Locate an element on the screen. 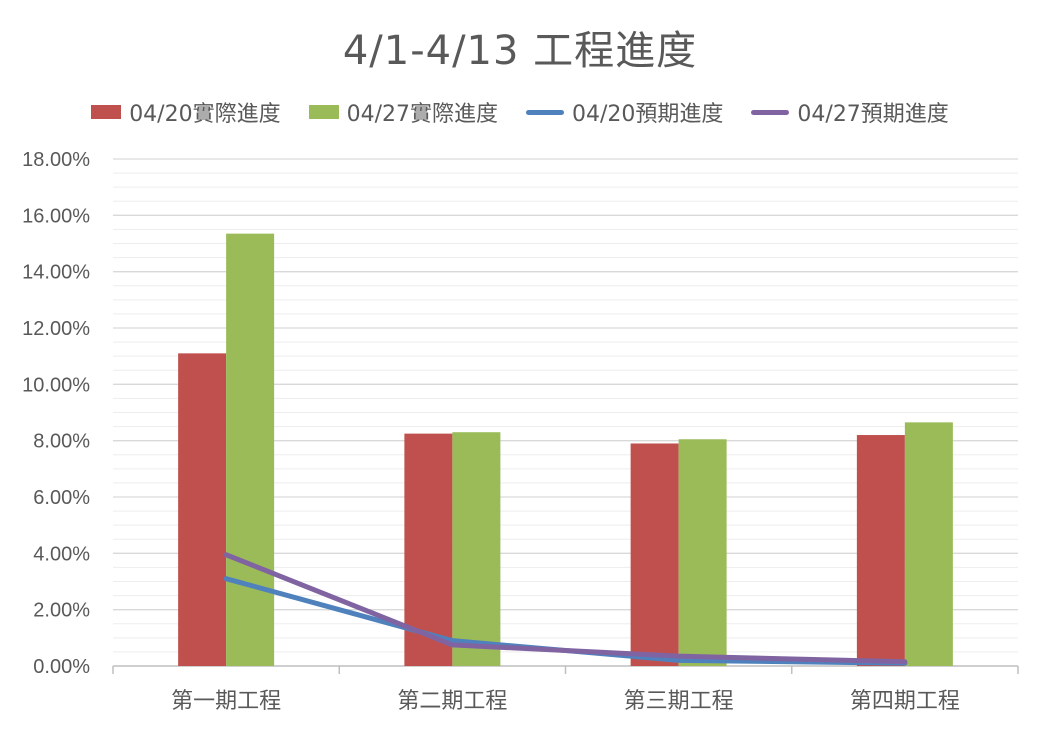 The height and width of the screenshot is (729, 1040). y-tick-label: 4.00% is located at coordinates (61, 554).